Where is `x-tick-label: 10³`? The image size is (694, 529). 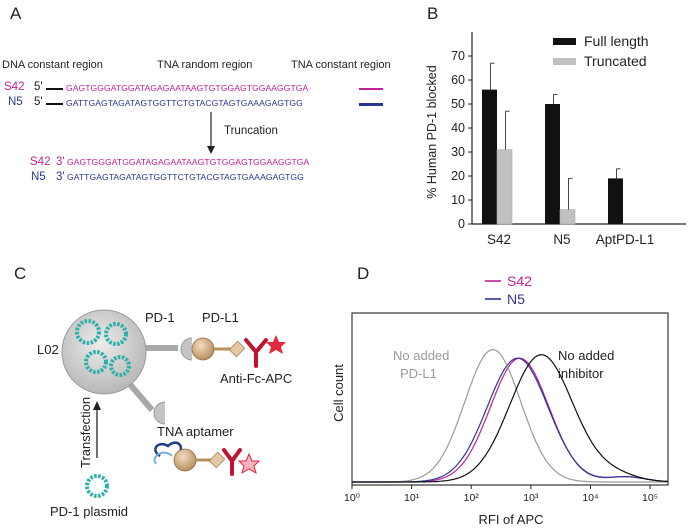 x-tick-label: 10³ is located at coordinates (531, 498).